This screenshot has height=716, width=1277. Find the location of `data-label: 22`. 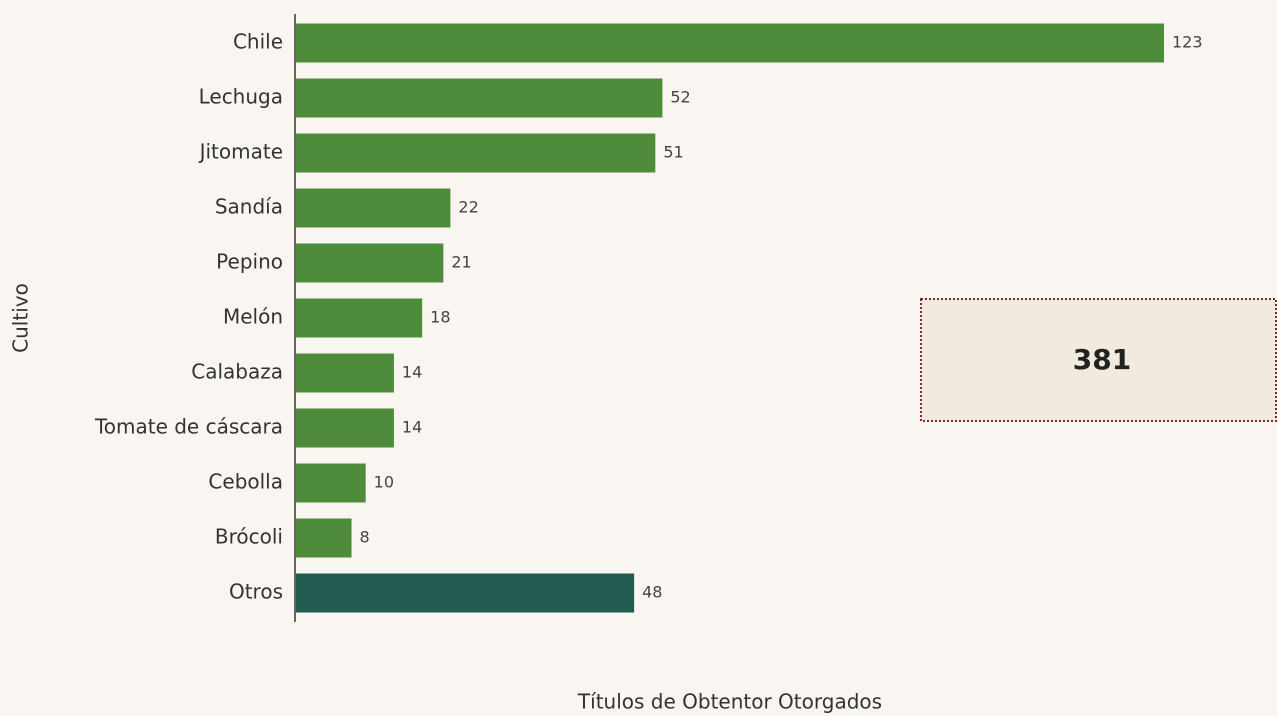

data-label: 22 is located at coordinates (468, 207).